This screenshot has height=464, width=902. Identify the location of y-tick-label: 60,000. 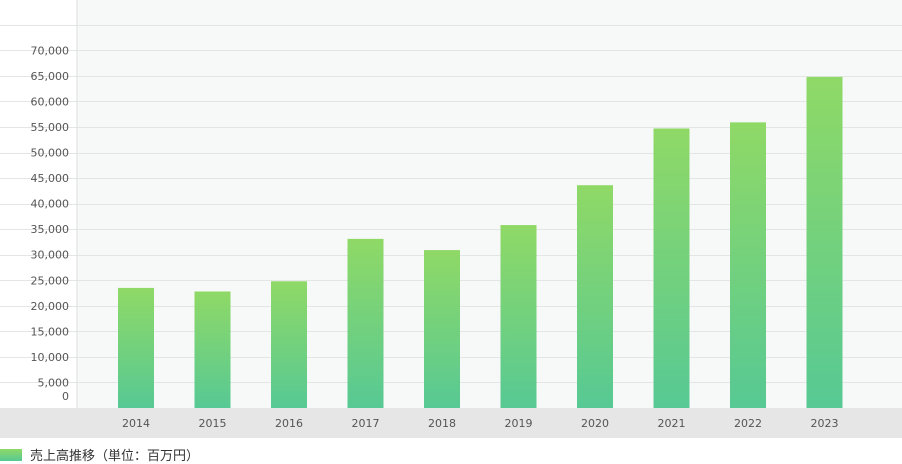
(50, 101).